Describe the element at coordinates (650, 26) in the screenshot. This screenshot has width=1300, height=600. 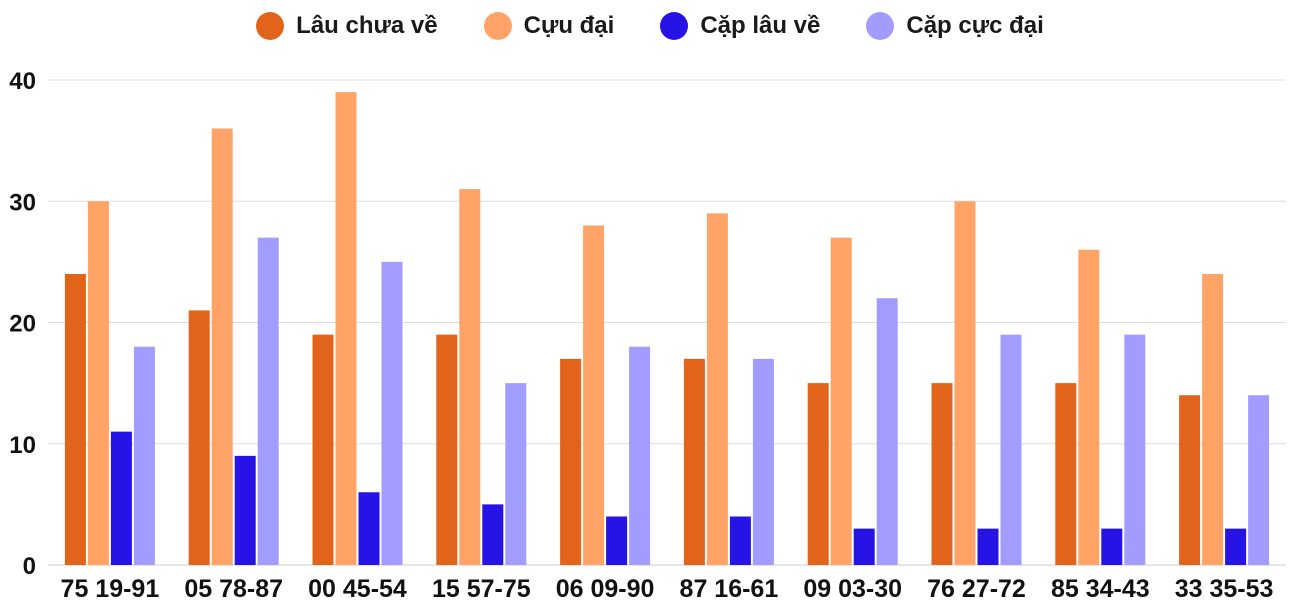
I see `chart-legend: Lâu chưa về Cựu đại Cặp lâu về Cặp cực đại` at that location.